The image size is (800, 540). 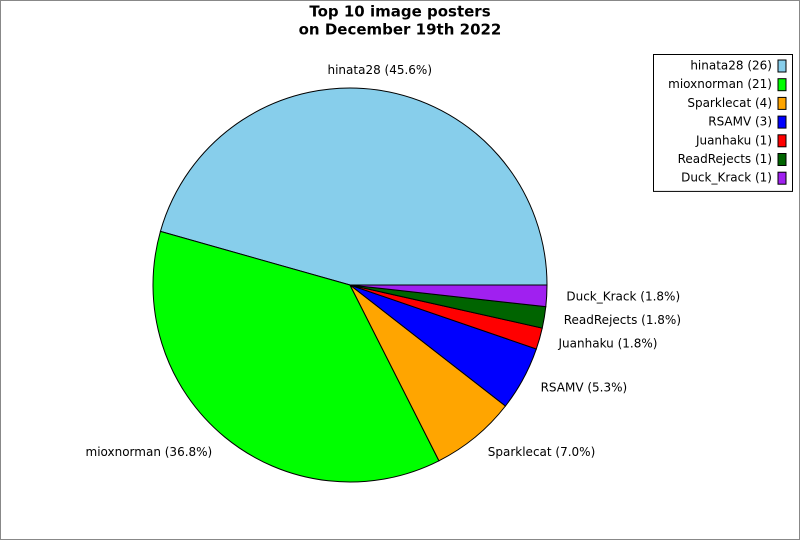 What do you see at coordinates (623, 296) in the screenshot?
I see `slice-label: Duck_Krack (1.8%)` at bounding box center [623, 296].